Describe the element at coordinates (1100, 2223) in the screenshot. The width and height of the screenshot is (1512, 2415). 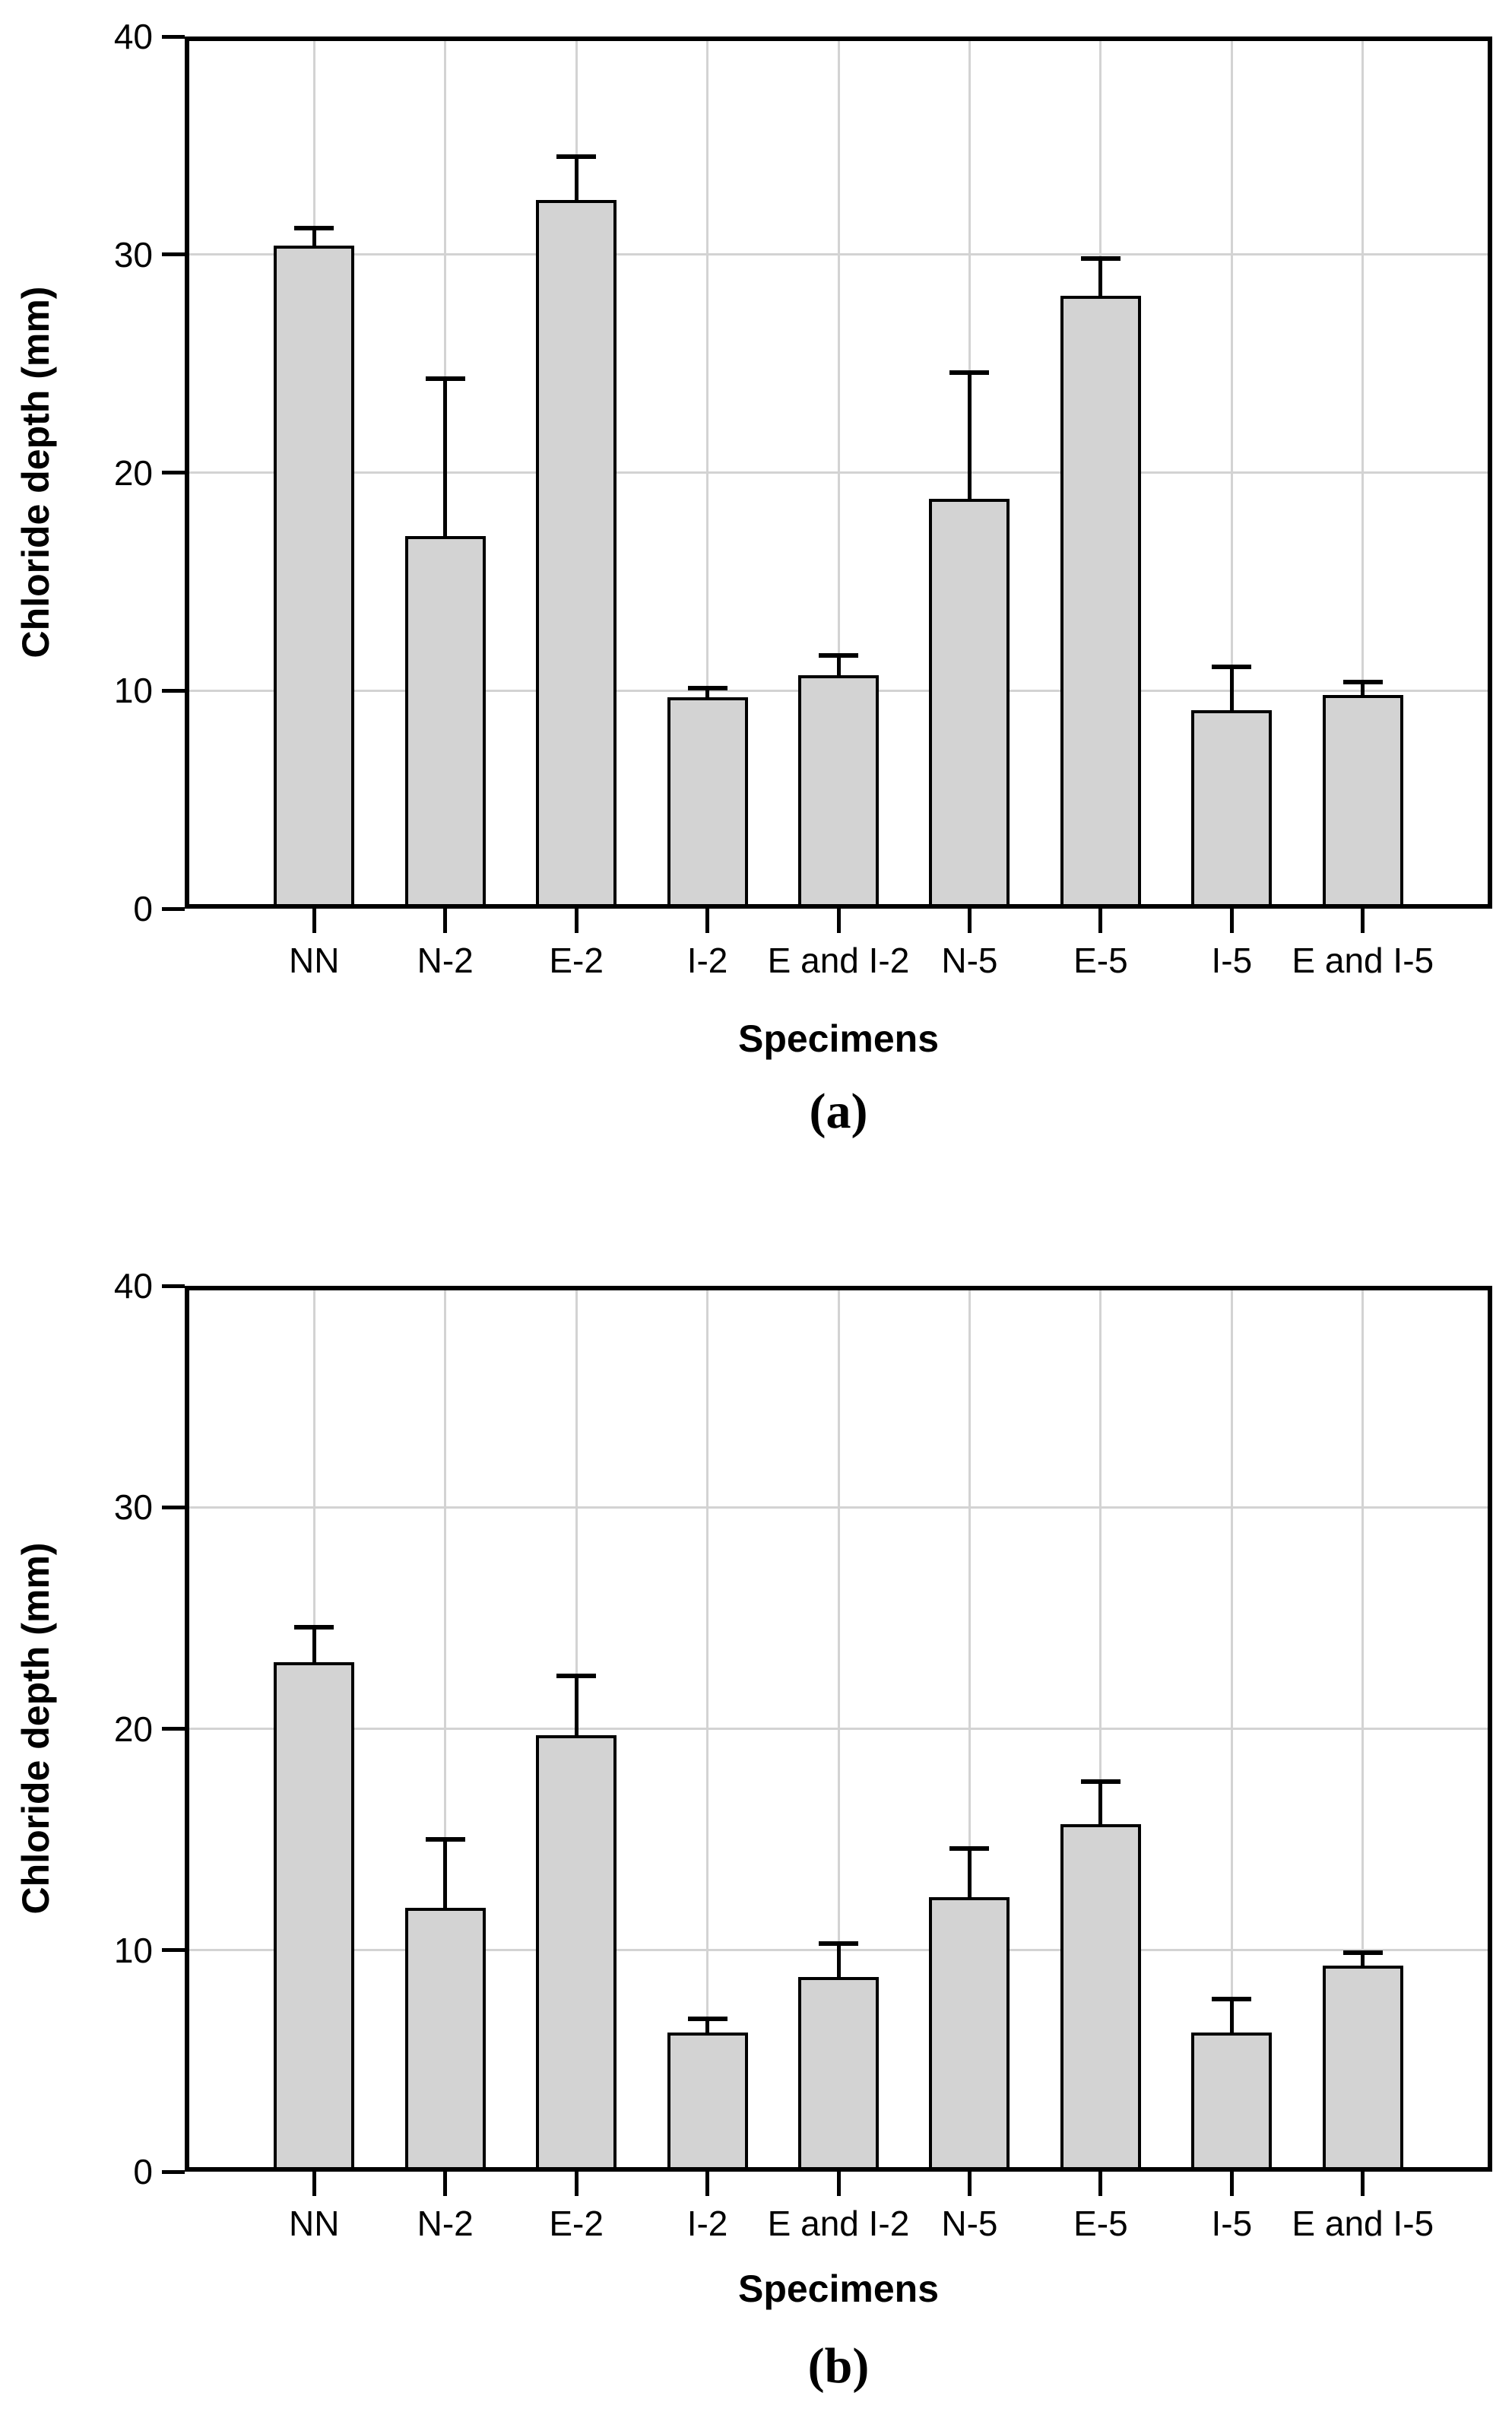
I see `x-category-label: E-5` at that location.